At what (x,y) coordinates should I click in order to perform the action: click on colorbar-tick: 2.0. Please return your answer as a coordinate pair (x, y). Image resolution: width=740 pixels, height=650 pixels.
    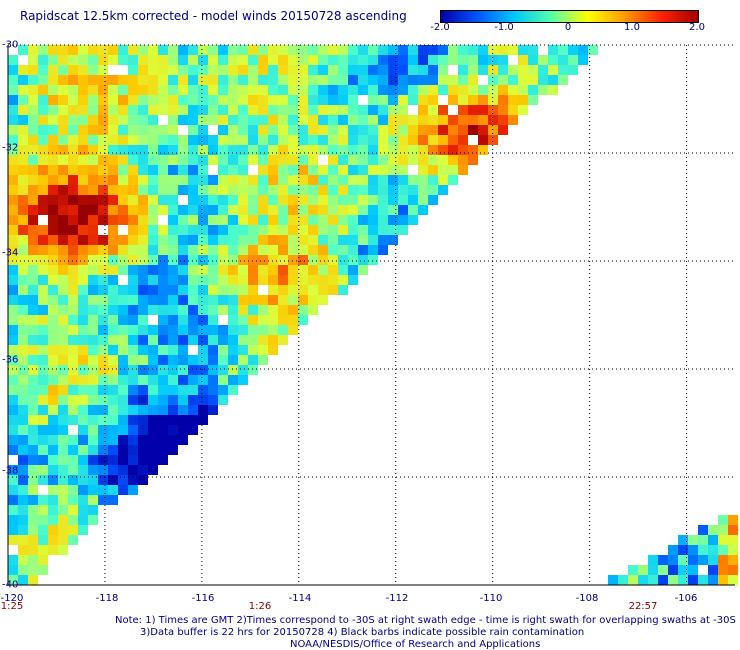
    Looking at the image, I should click on (697, 27).